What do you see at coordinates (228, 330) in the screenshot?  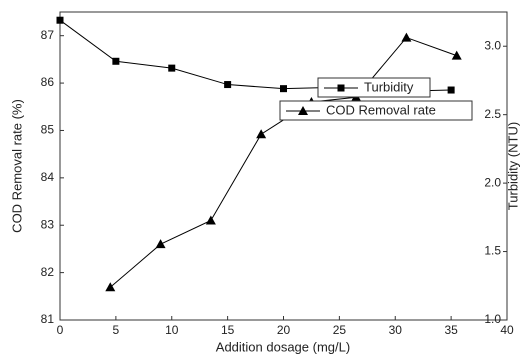 I see `x-tick-label: 15` at bounding box center [228, 330].